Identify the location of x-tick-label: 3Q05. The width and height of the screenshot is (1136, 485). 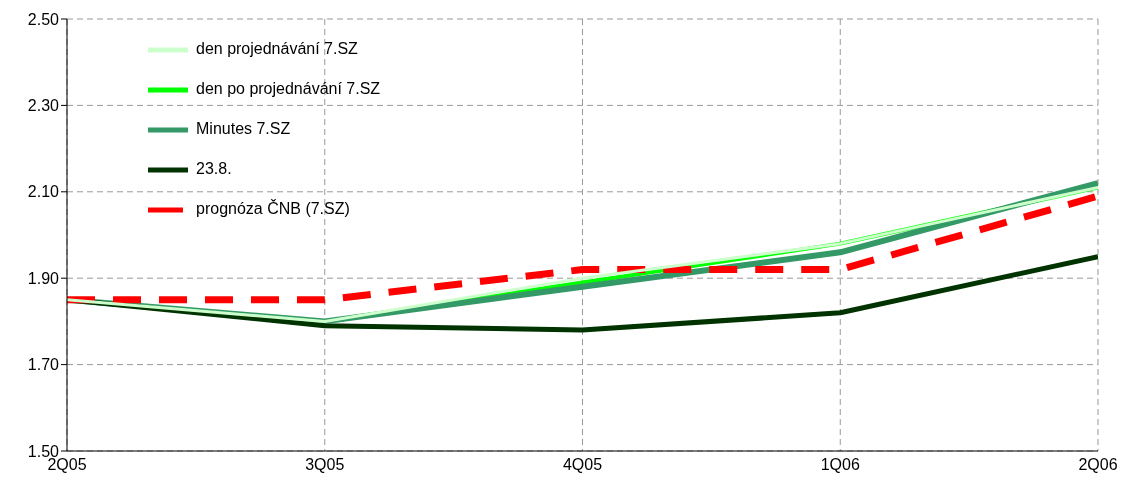
(325, 465).